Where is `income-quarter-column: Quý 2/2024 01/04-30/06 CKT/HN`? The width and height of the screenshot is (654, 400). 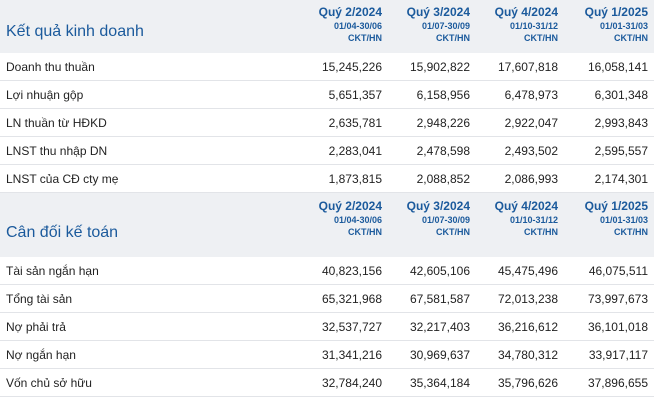 income-quarter-column: Quý 2/2024 01/04-30/06 CKT/HN is located at coordinates (344, 24).